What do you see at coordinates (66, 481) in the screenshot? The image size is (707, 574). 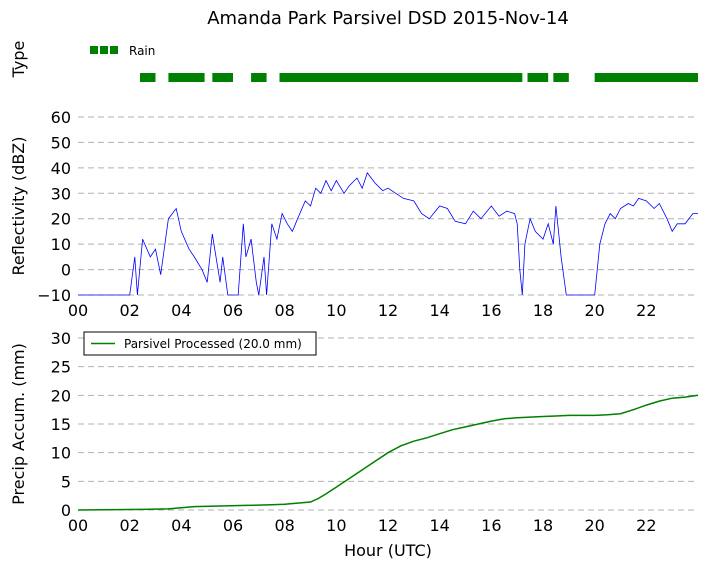 I see `precip-ytick-5: 5` at bounding box center [66, 481].